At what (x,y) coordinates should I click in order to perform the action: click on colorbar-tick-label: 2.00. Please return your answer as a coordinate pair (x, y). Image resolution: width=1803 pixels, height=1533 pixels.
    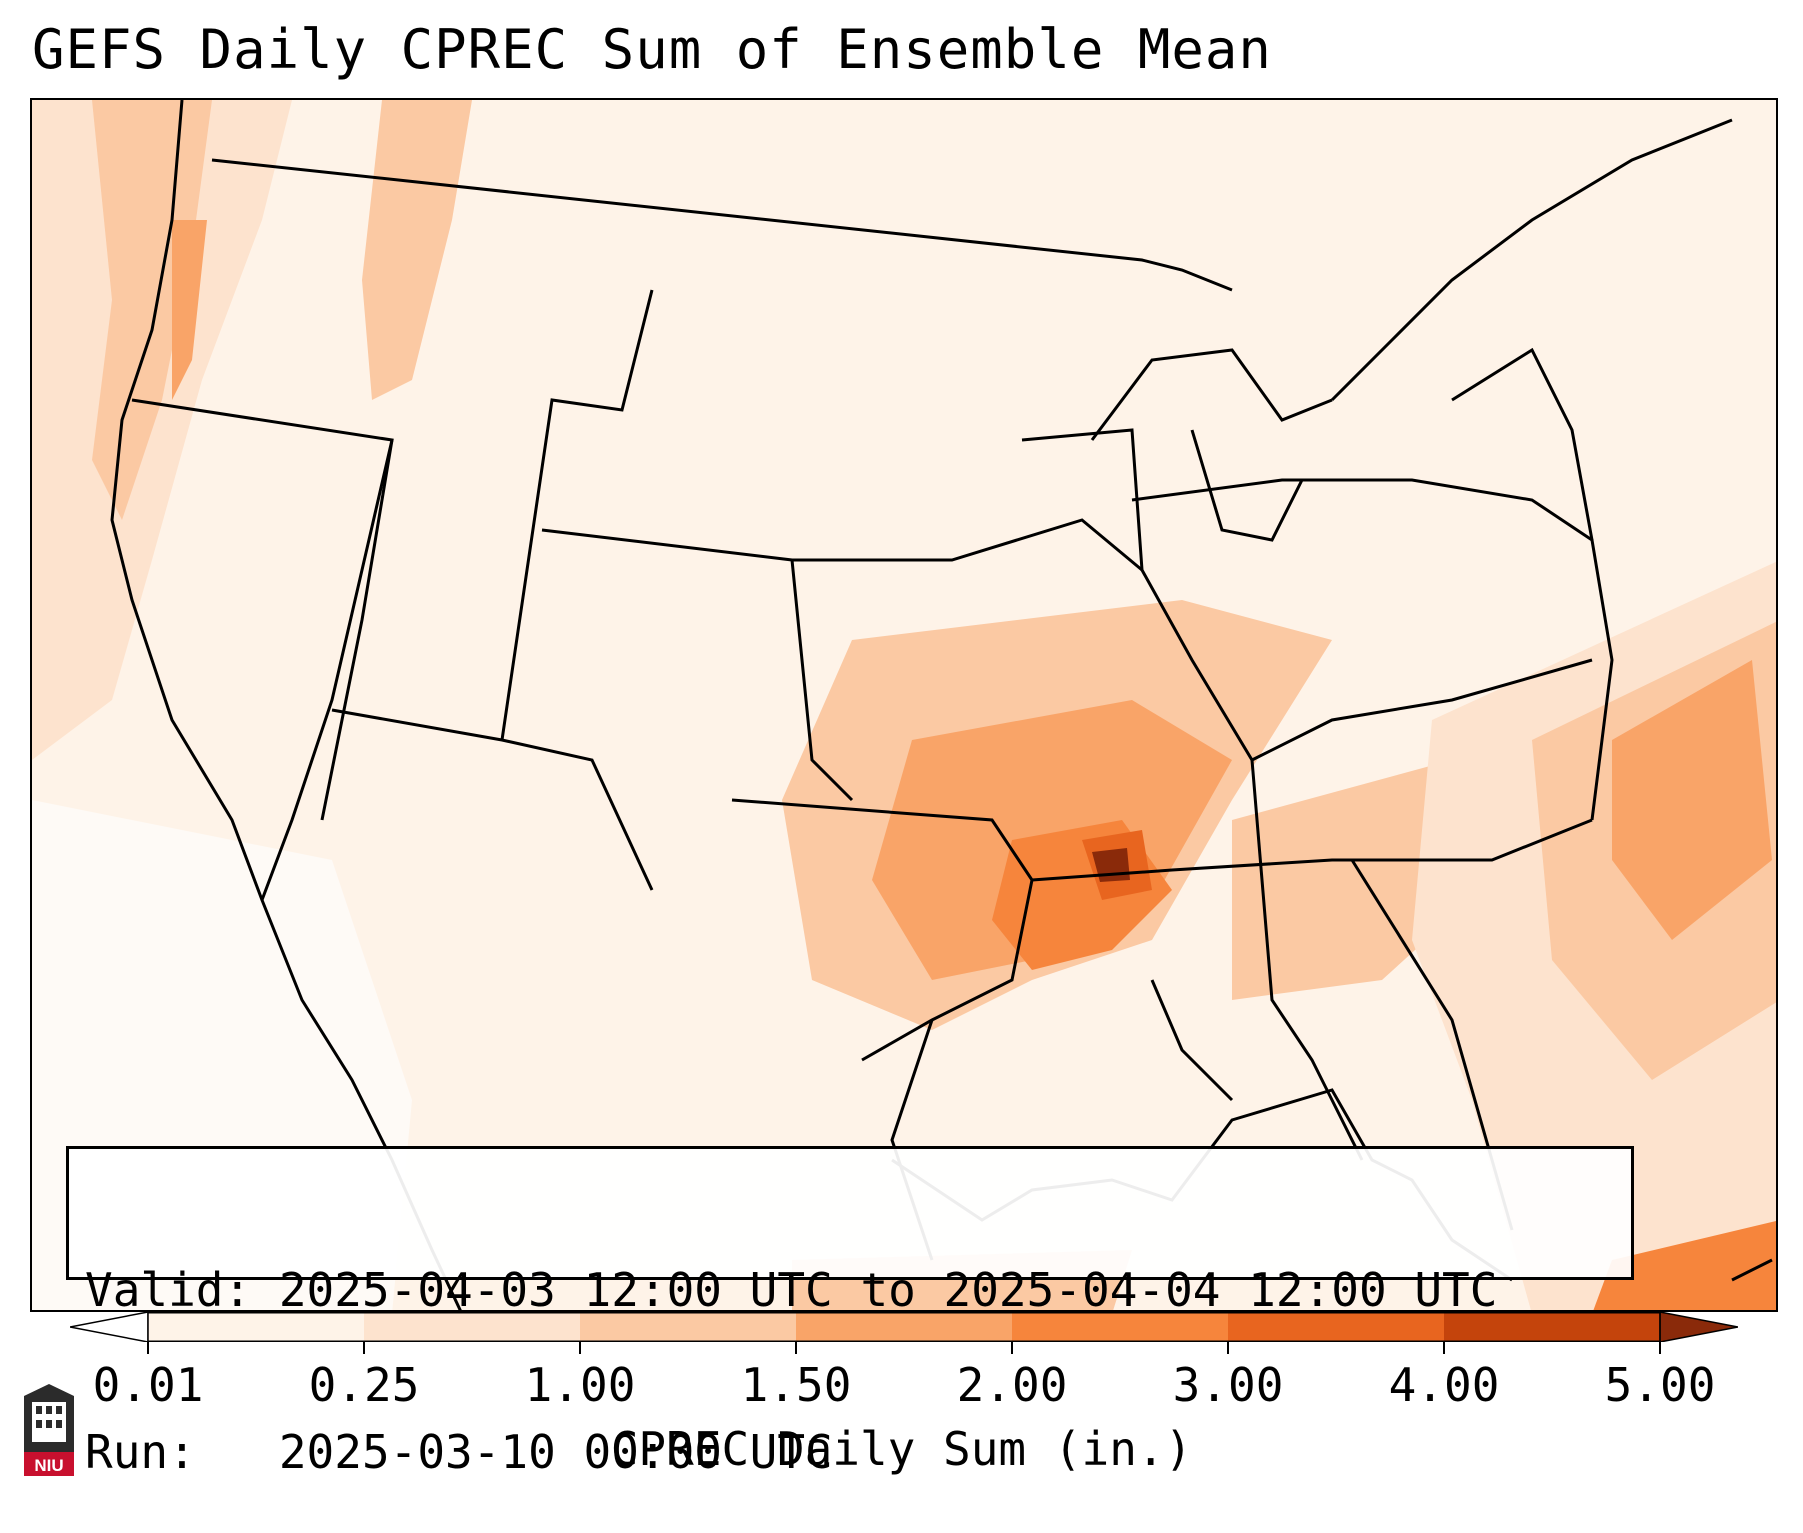
    Looking at the image, I should click on (1012, 1385).